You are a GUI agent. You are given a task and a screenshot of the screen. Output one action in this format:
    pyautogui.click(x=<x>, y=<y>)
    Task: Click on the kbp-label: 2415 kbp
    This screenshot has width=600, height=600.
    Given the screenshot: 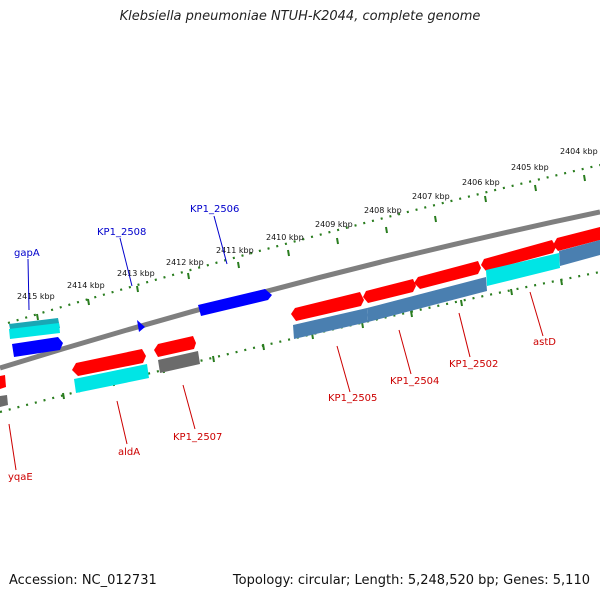 What is the action you would take?
    pyautogui.click(x=36, y=296)
    